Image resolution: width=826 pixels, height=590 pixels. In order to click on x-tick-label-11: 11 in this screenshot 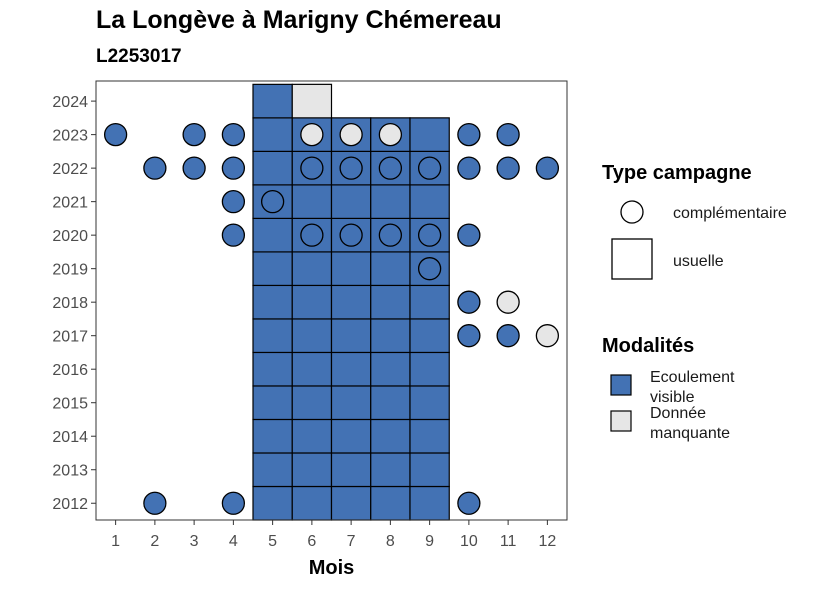, I will do `click(508, 541)`.